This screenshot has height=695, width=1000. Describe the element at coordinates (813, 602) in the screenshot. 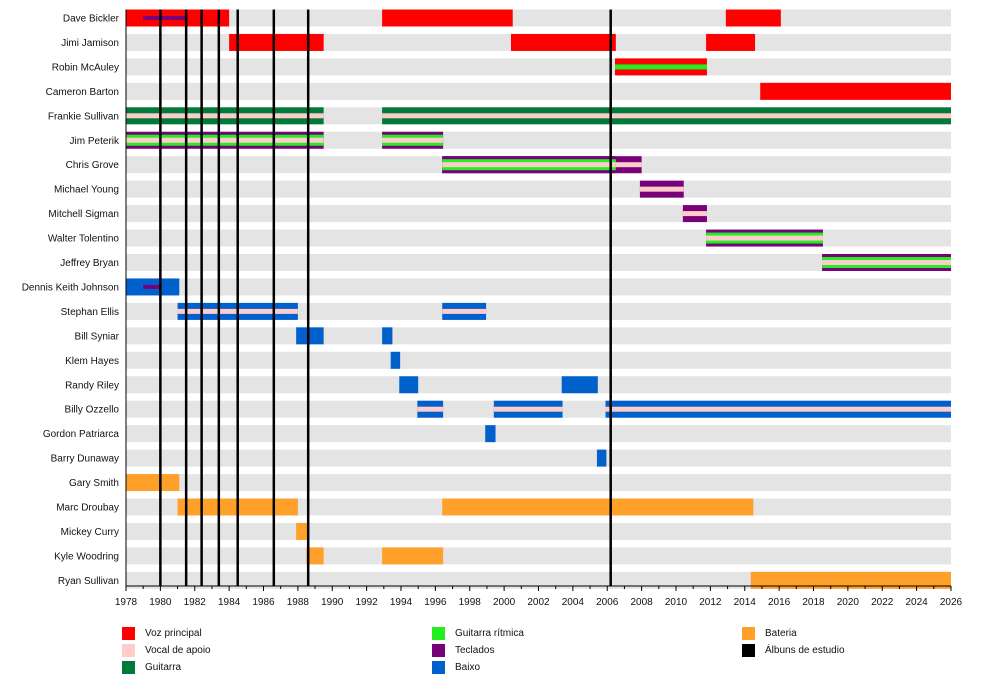

I see `x-tick-label: 2018` at that location.